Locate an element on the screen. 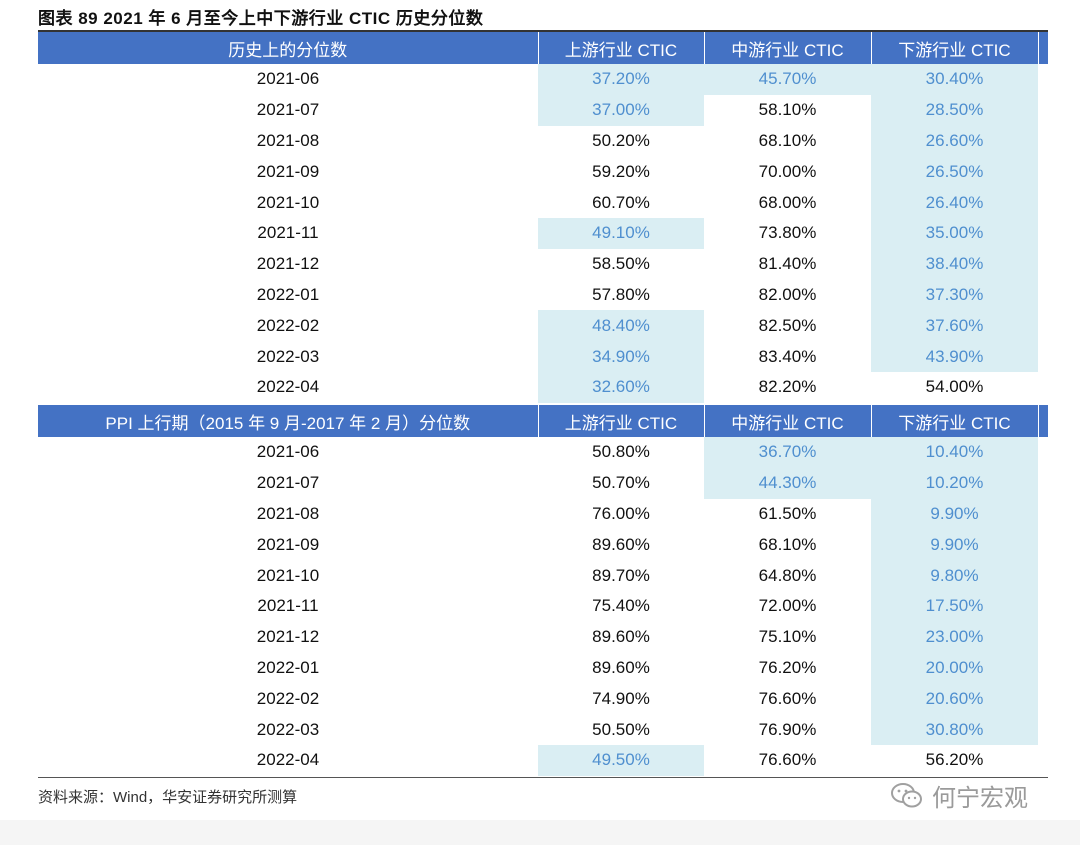 The width and height of the screenshot is (1080, 845). table-row: 2021-07 37.00% 58.10% 28.50% is located at coordinates (543, 110).